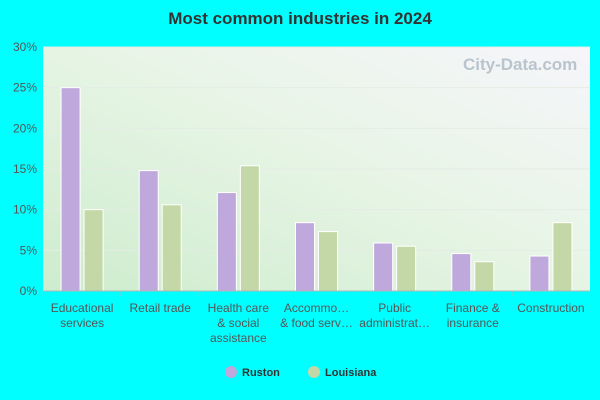 The width and height of the screenshot is (600, 400). I want to click on y-tick-label: 0%, so click(29, 291).